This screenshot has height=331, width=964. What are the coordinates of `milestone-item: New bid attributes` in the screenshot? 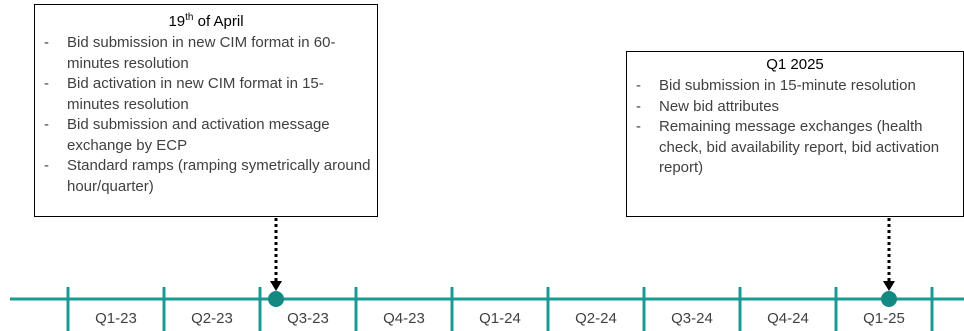 It's located at (795, 107).